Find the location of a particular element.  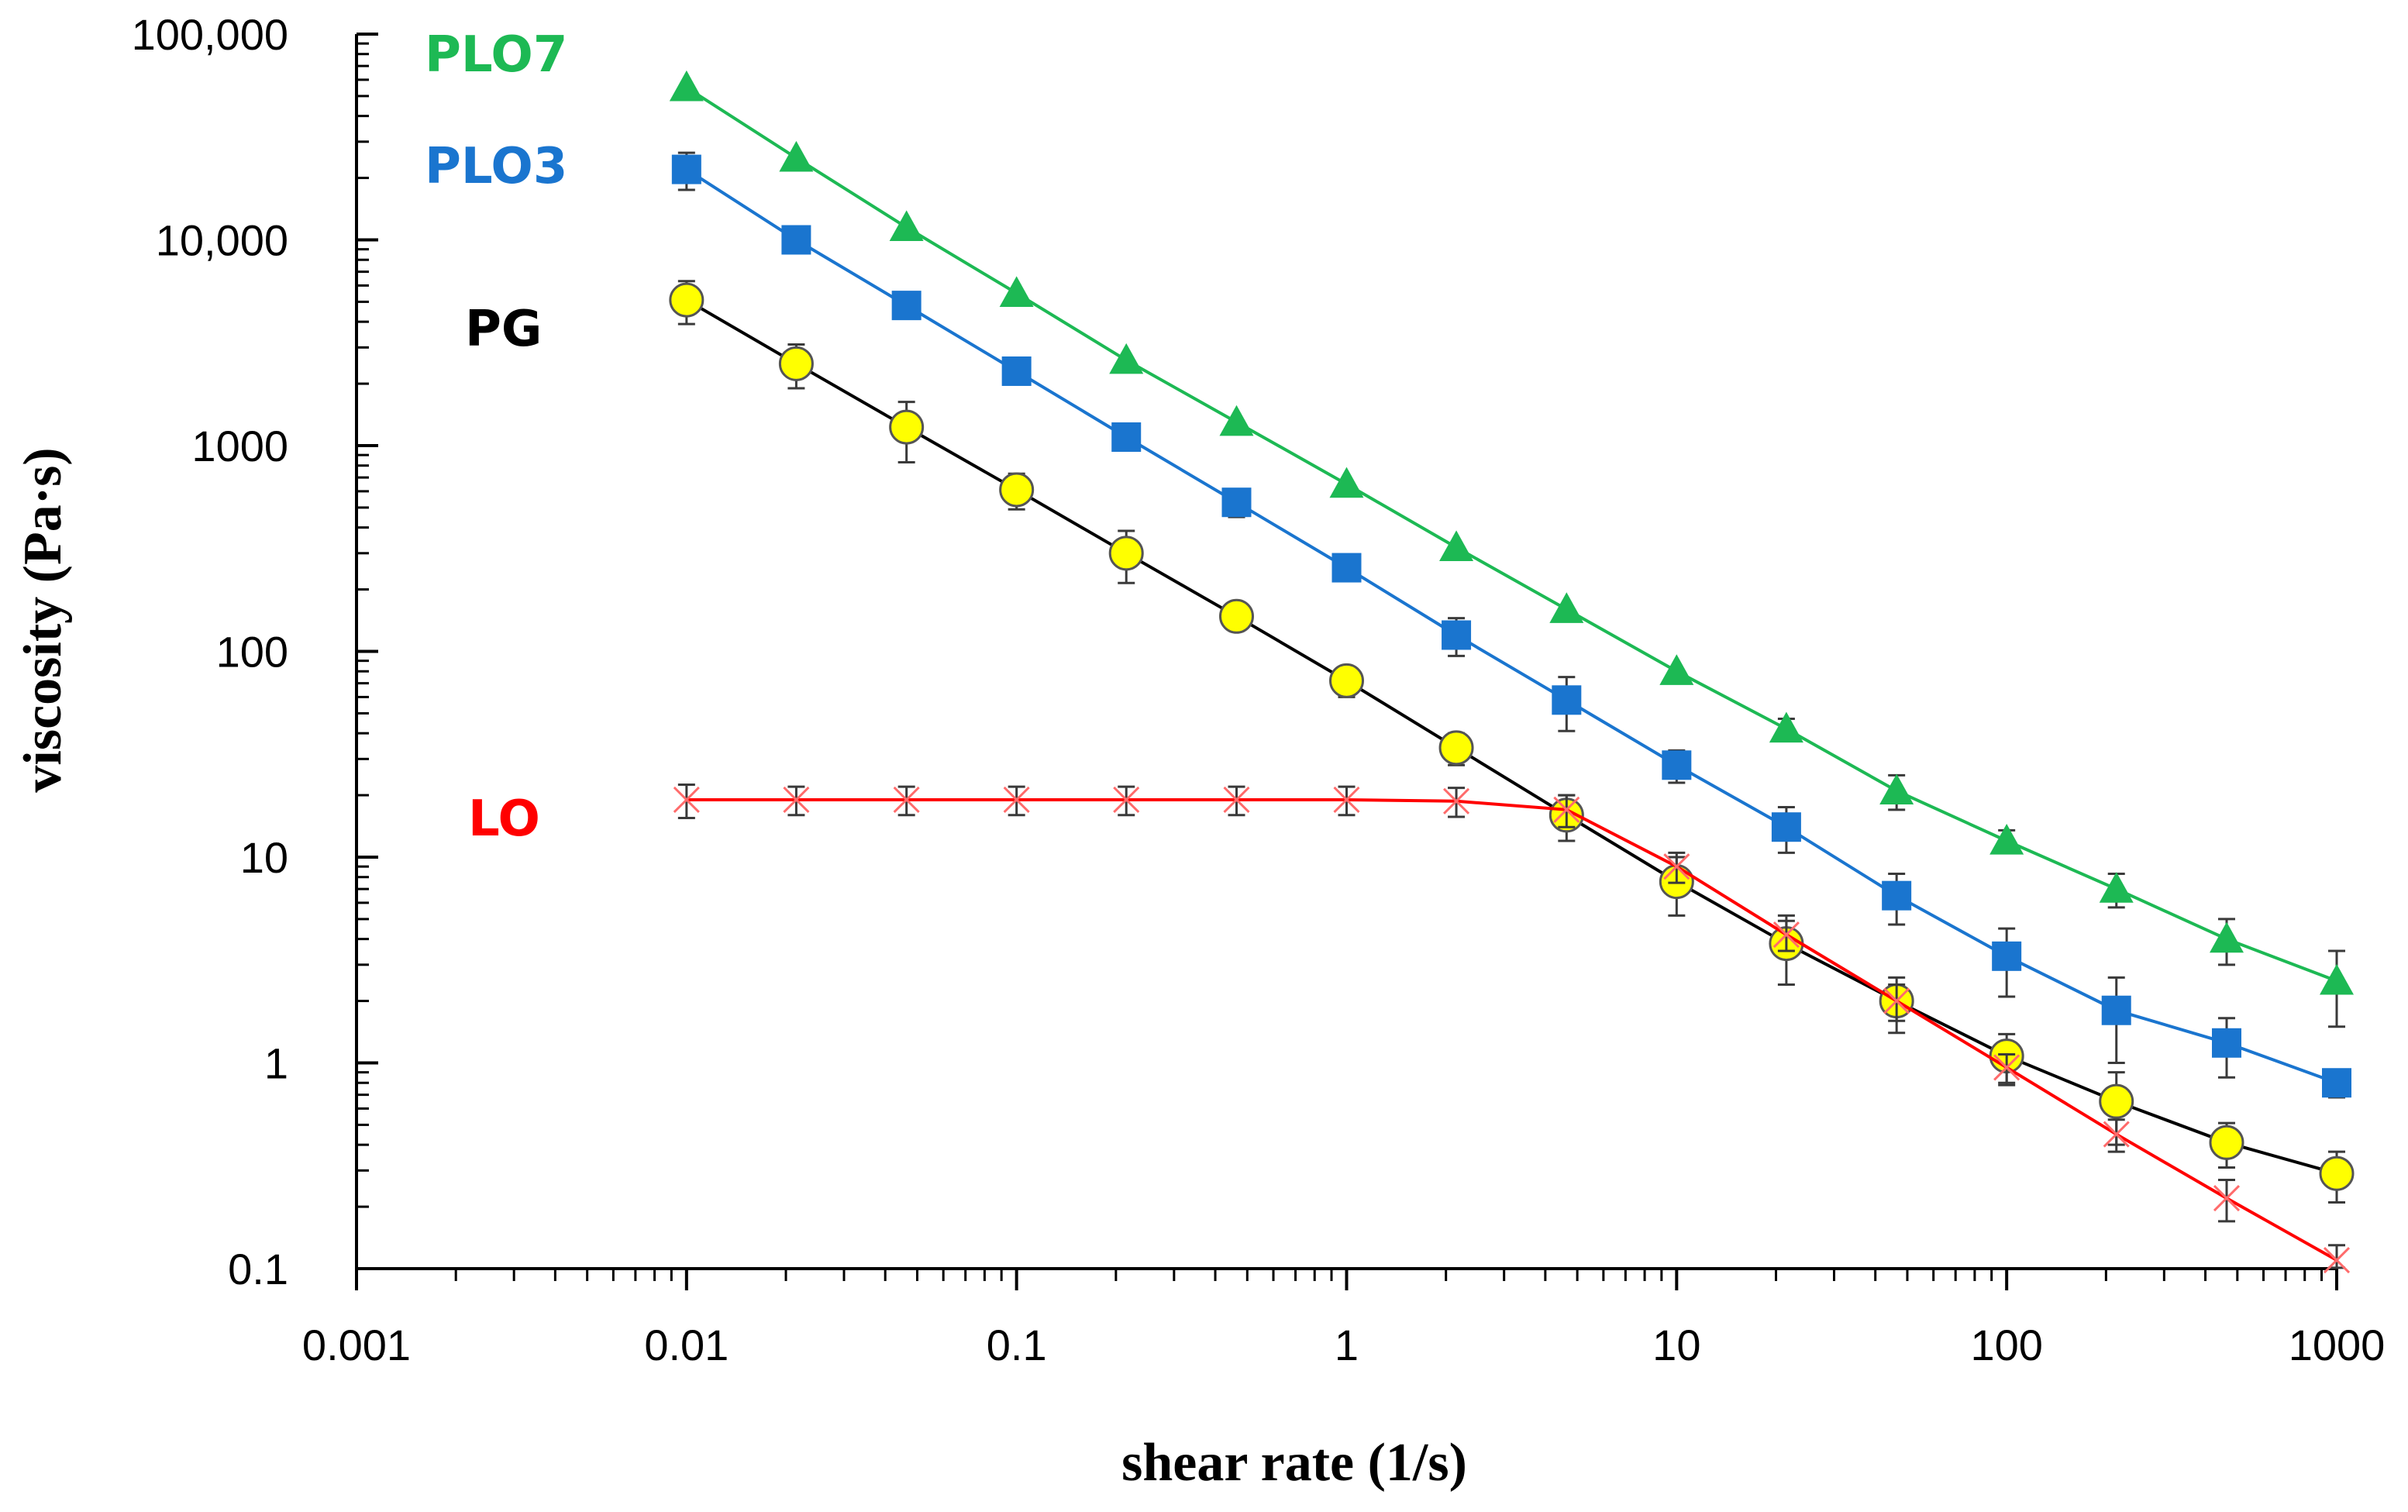

x-axis-title: shear rate (1/s) is located at coordinates (1294, 1463).